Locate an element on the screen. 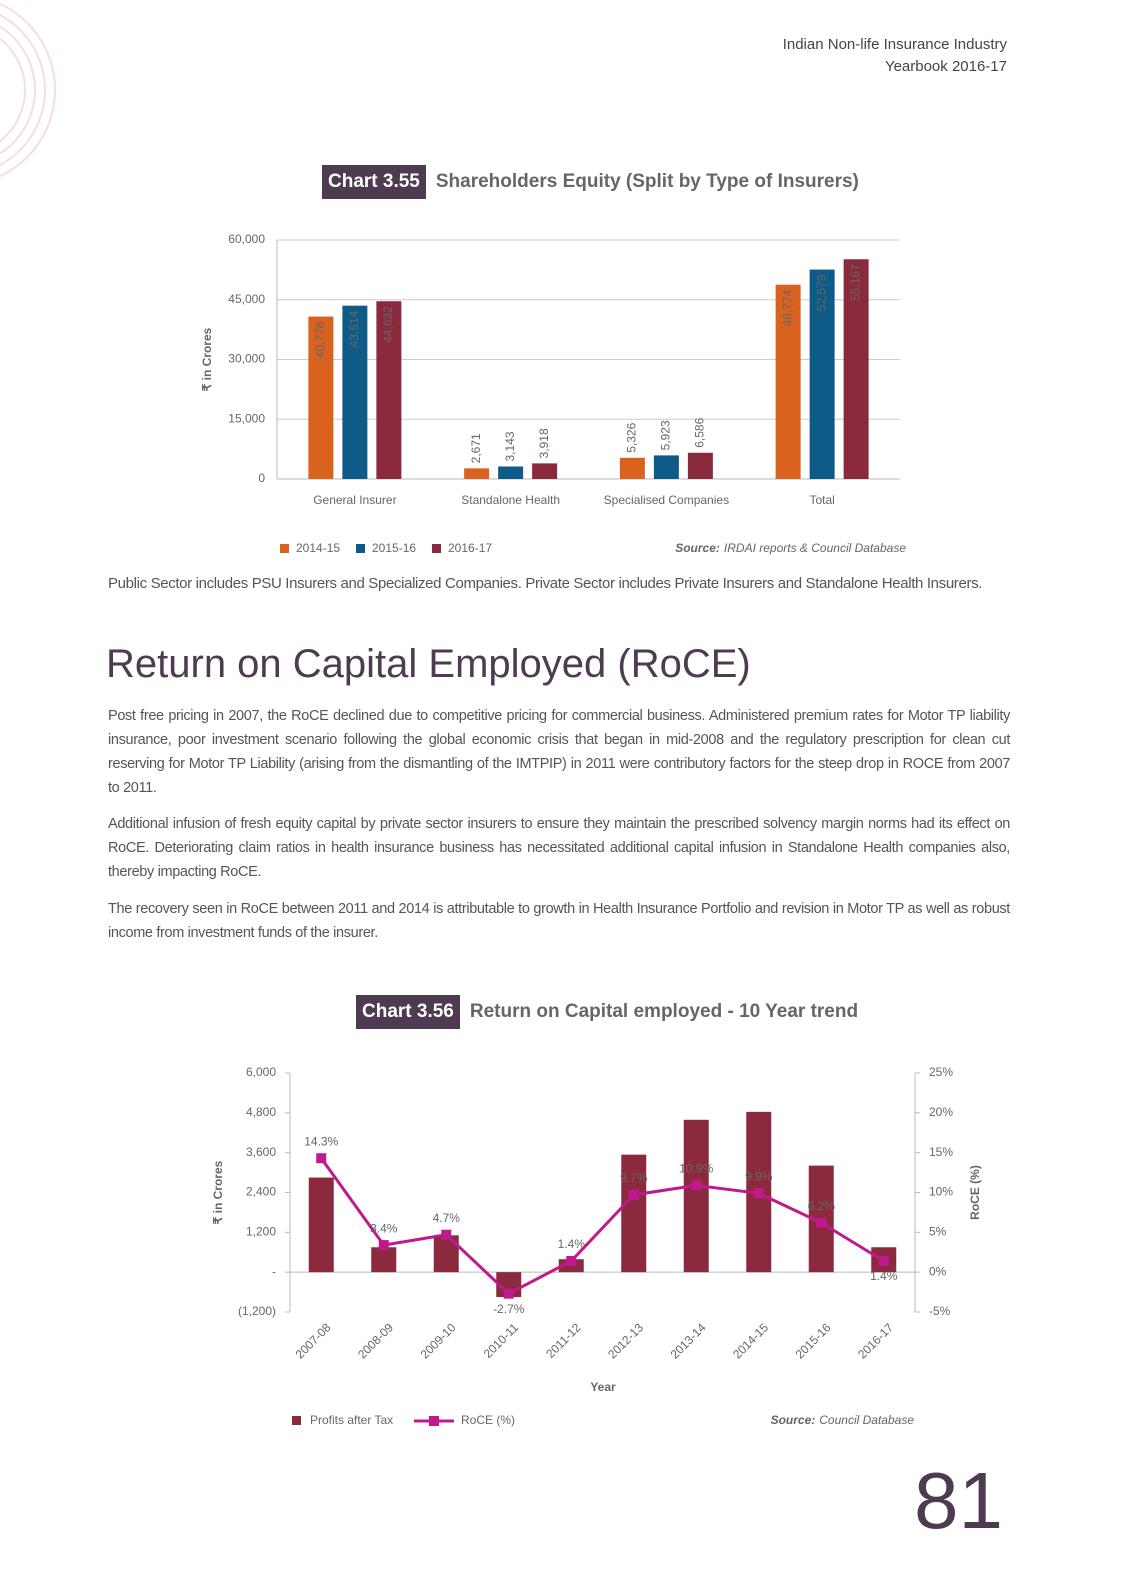 This screenshot has width=1121, height=1577. value-label: 6.2% is located at coordinates (822, 1206).